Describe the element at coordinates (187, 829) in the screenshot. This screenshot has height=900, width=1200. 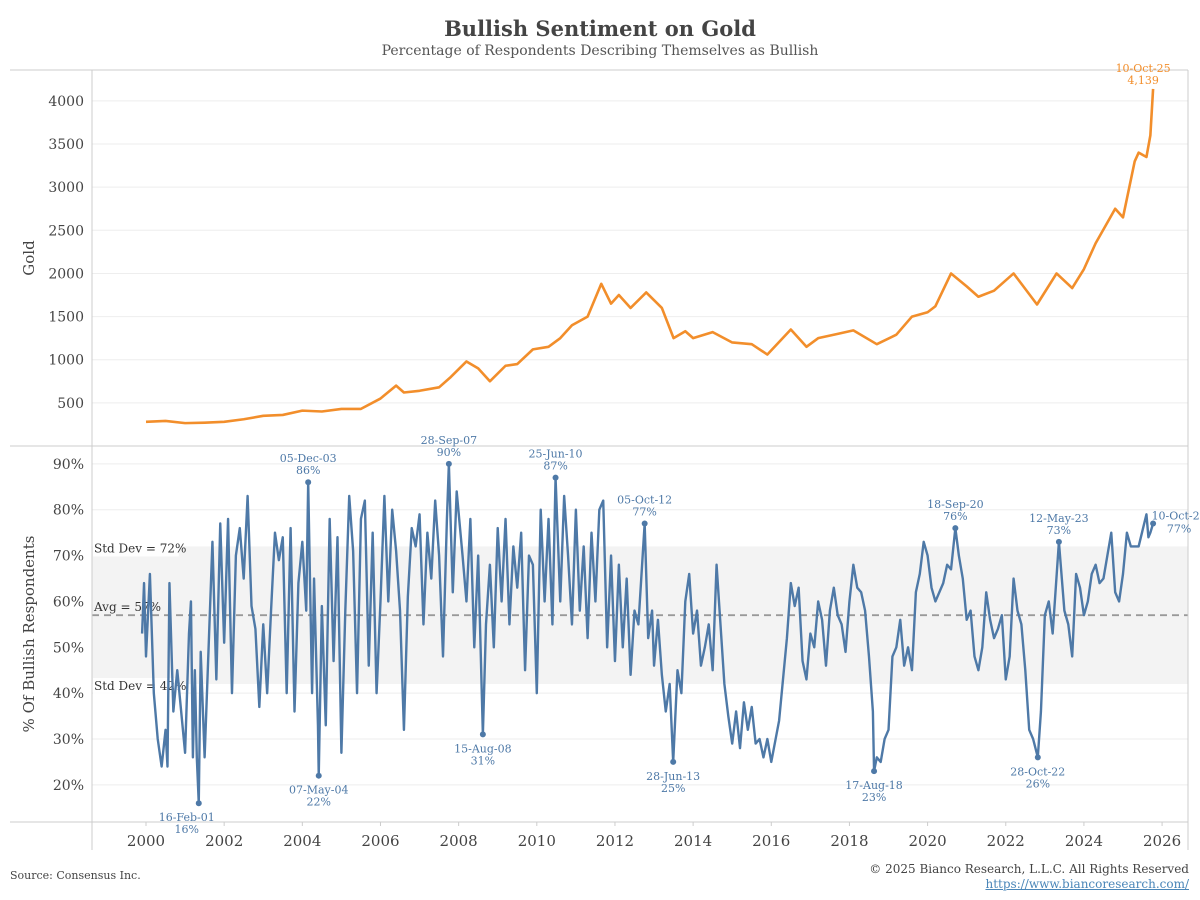
I see `annotation-value: 16%` at that location.